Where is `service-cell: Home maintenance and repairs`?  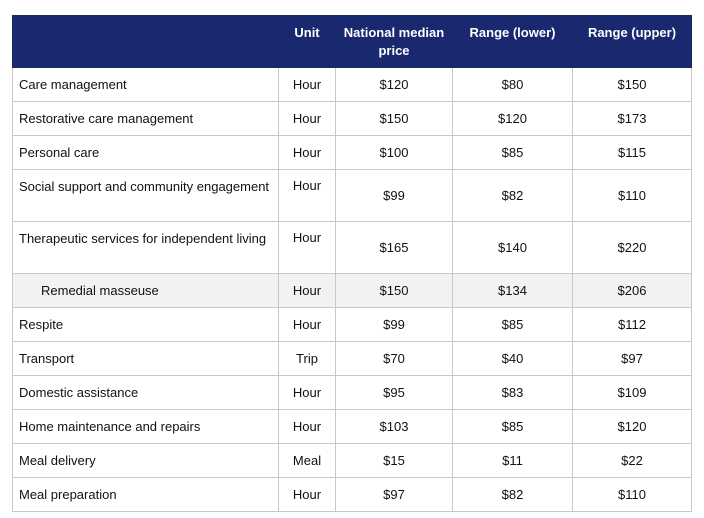 service-cell: Home maintenance and repairs is located at coordinates (145, 426).